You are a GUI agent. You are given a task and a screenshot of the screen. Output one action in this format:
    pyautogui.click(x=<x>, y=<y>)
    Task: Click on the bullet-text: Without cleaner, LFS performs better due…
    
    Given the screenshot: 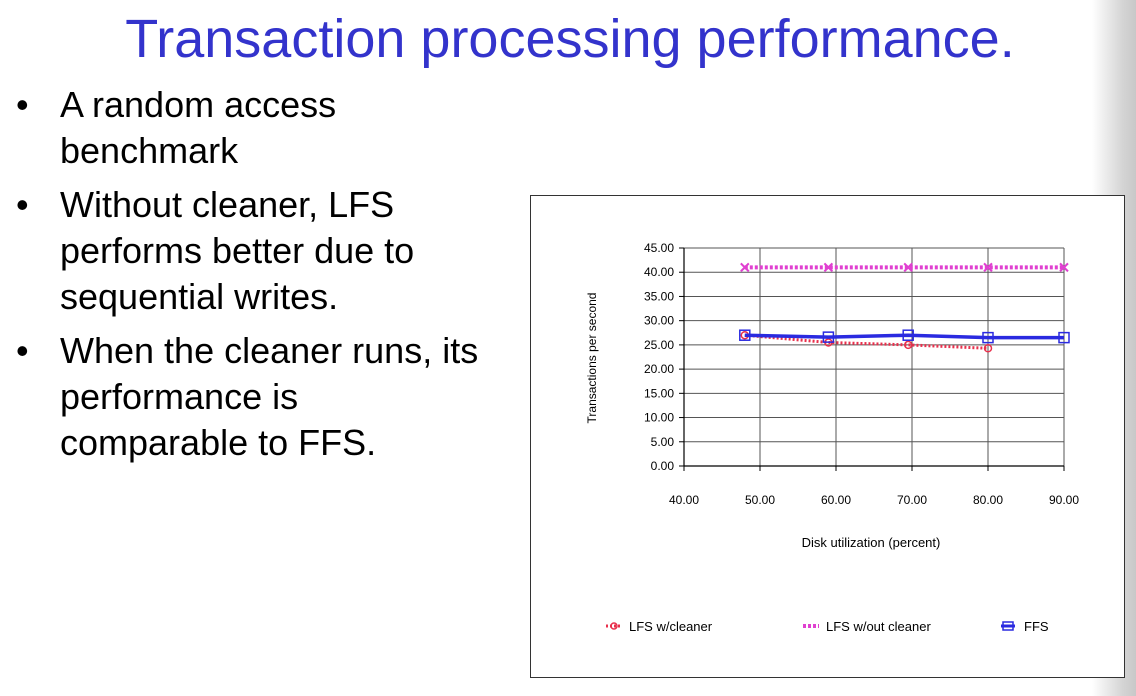 What is the action you would take?
    pyautogui.click(x=237, y=250)
    